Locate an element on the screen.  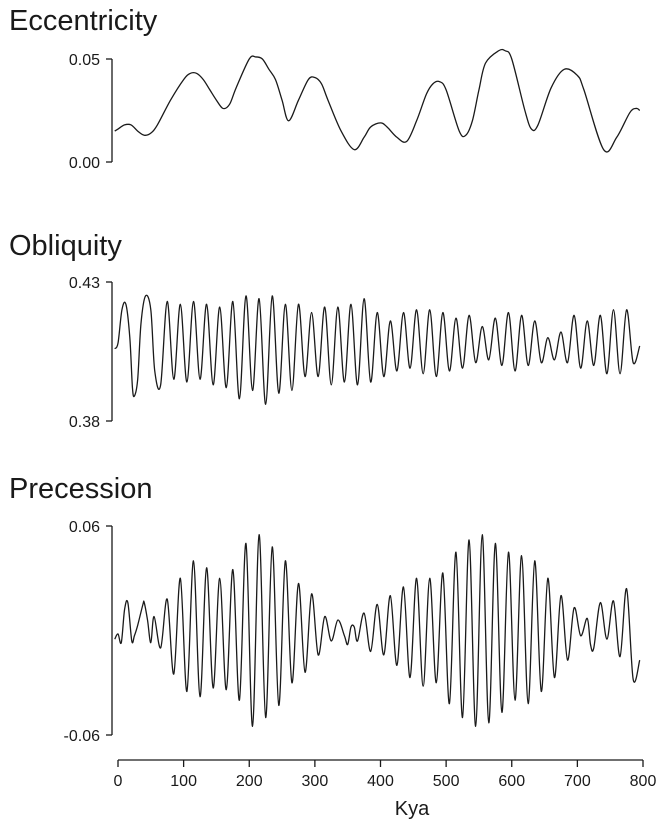
precession-title: Precession is located at coordinates (80, 489).